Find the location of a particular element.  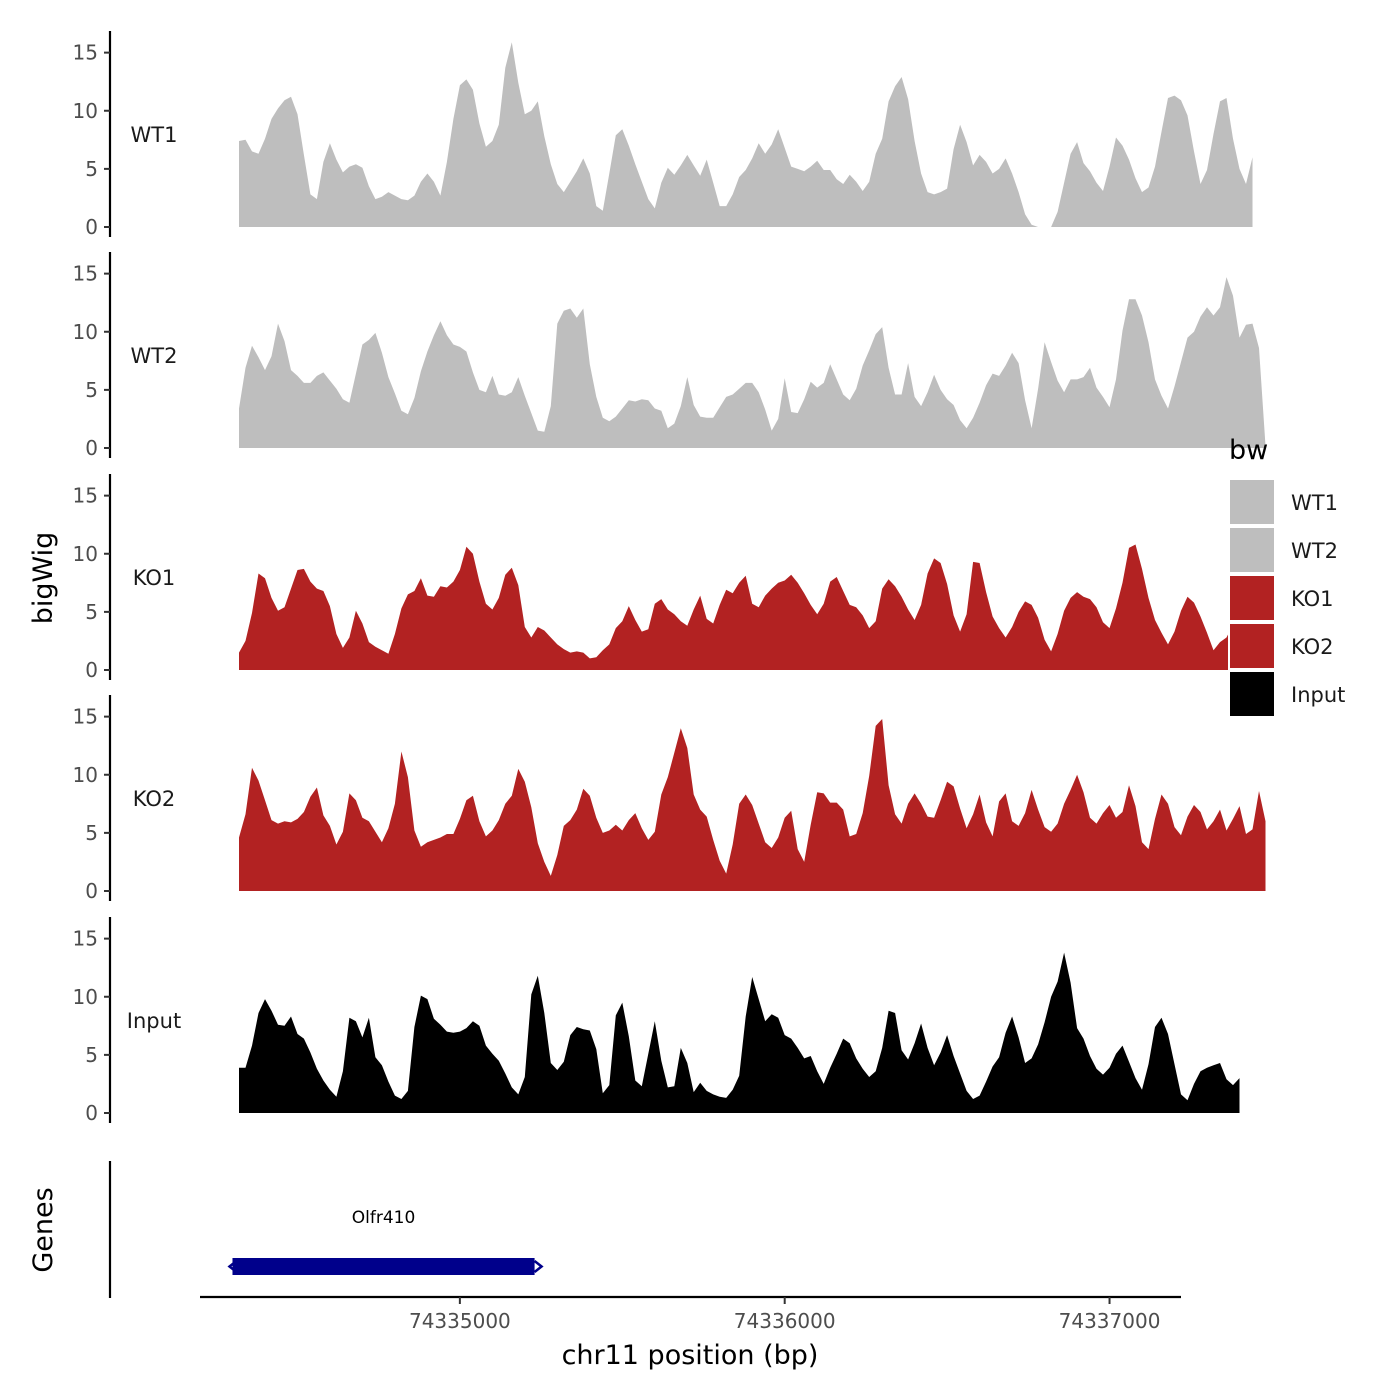

y-tick-label-ko2-15: 15 is located at coordinates (85, 717).